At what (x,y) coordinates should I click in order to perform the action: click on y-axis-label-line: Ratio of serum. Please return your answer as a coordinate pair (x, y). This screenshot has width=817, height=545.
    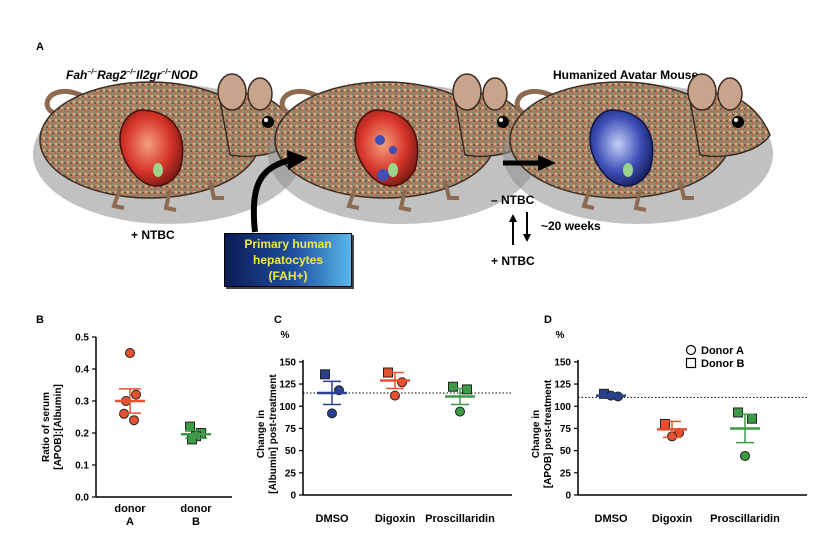
    Looking at the image, I should click on (46, 427).